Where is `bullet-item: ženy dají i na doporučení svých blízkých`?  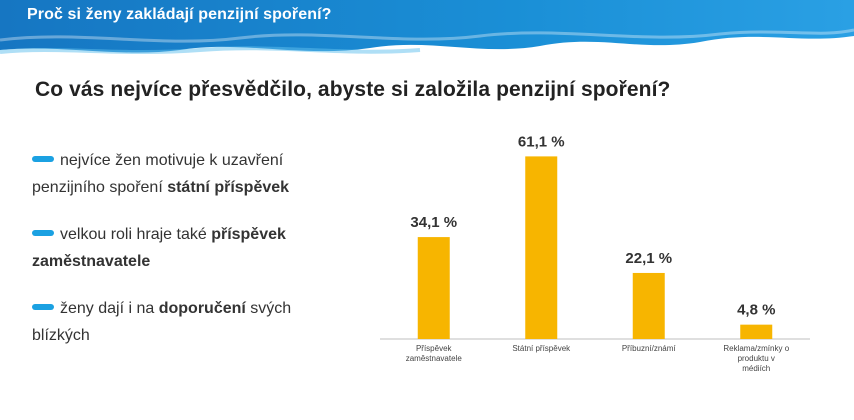
bullet-item: ženy dají i na doporučení svých blízkých is located at coordinates (192, 322).